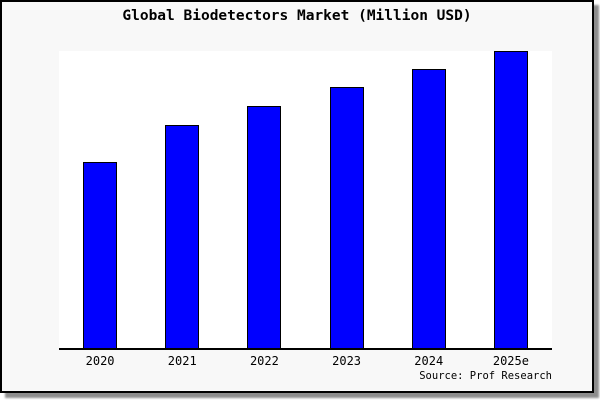  I want to click on bar-2023, so click(346, 217).